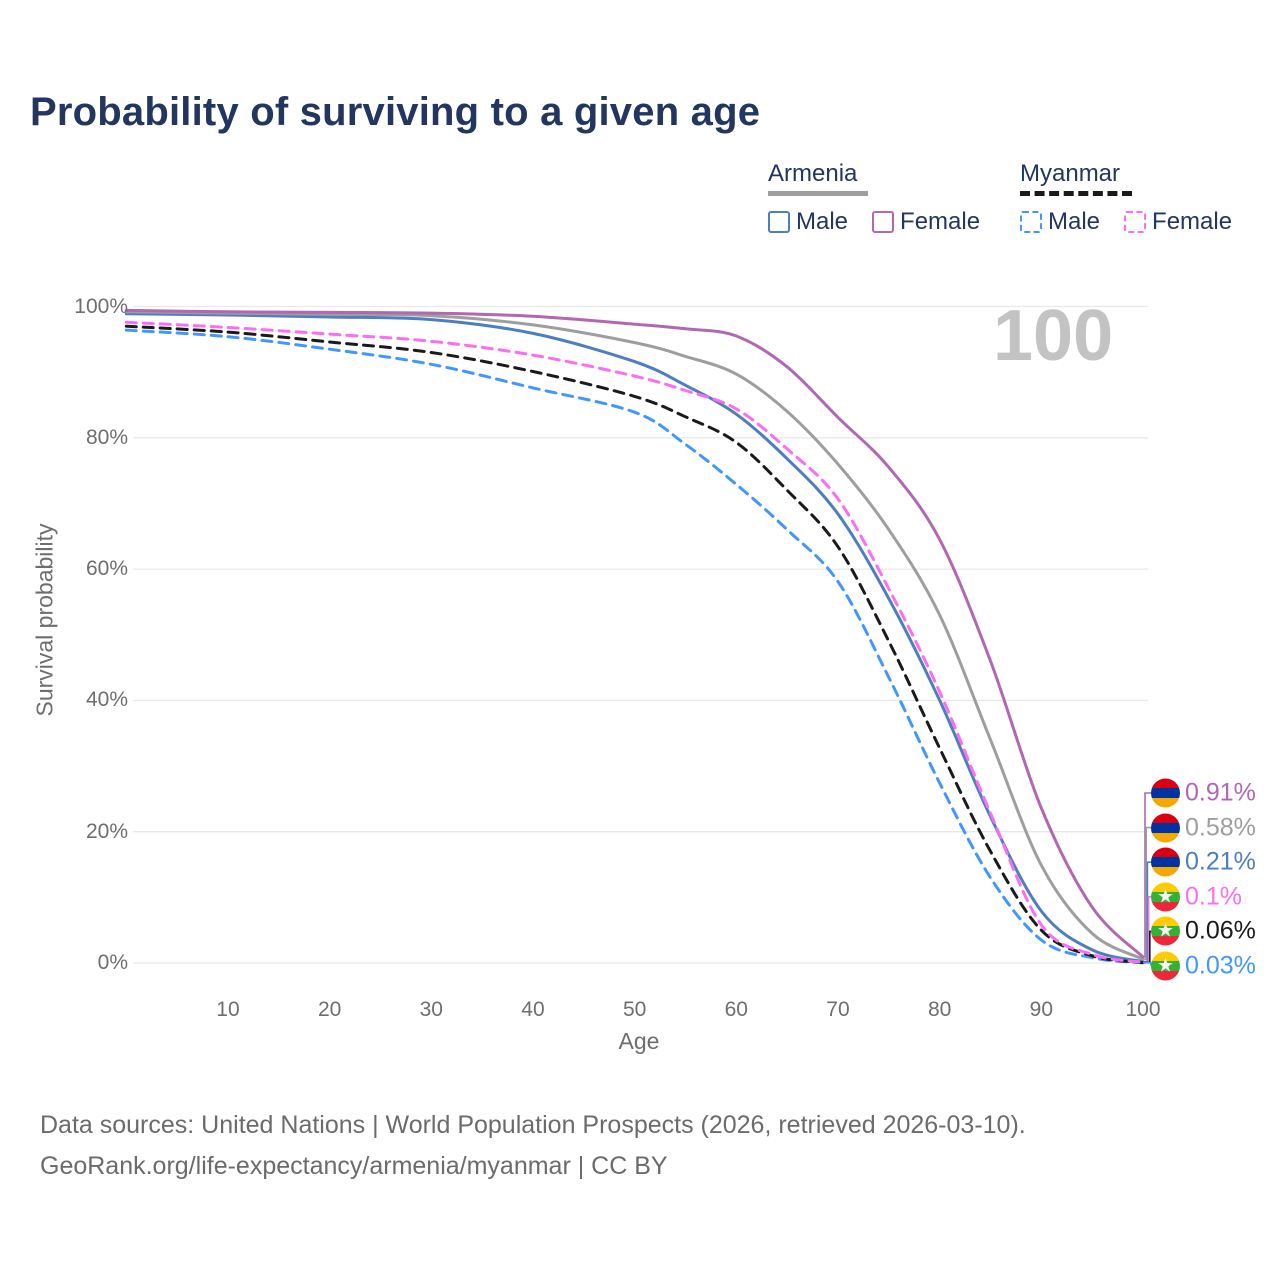 The height and width of the screenshot is (1280, 1280). I want to click on x-tick-60: 60, so click(736, 1009).